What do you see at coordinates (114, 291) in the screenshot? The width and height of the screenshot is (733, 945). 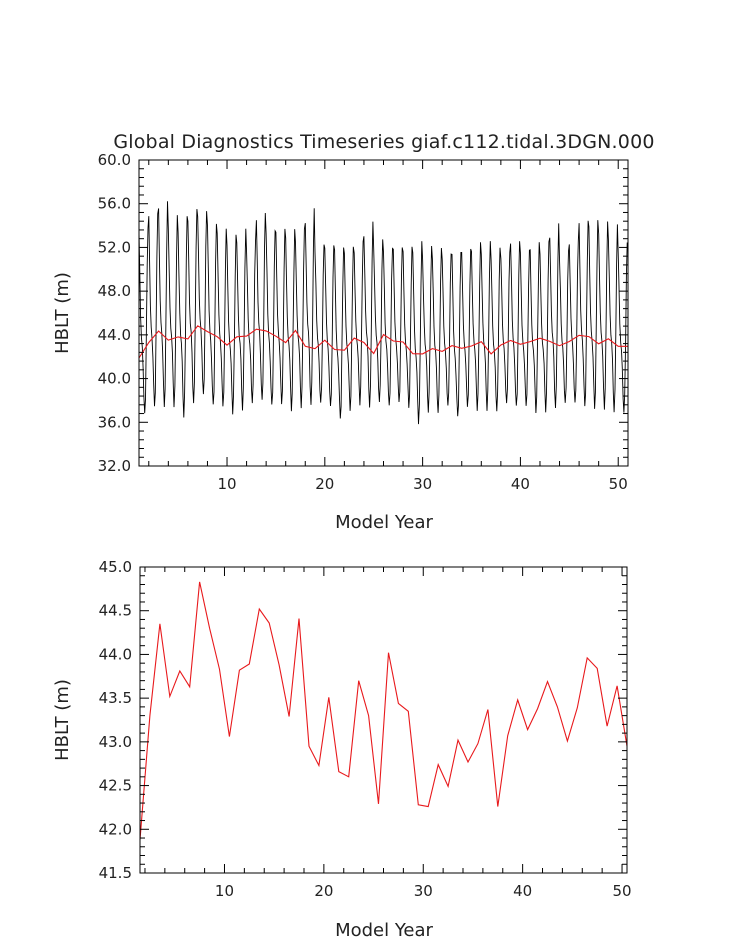 I see `y-tick-label: 48.0` at bounding box center [114, 291].